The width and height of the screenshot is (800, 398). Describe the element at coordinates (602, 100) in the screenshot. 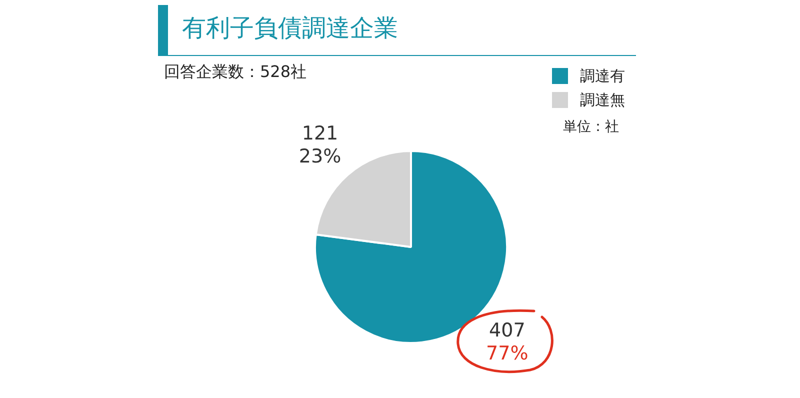

I see `legend-label: 調達無` at that location.